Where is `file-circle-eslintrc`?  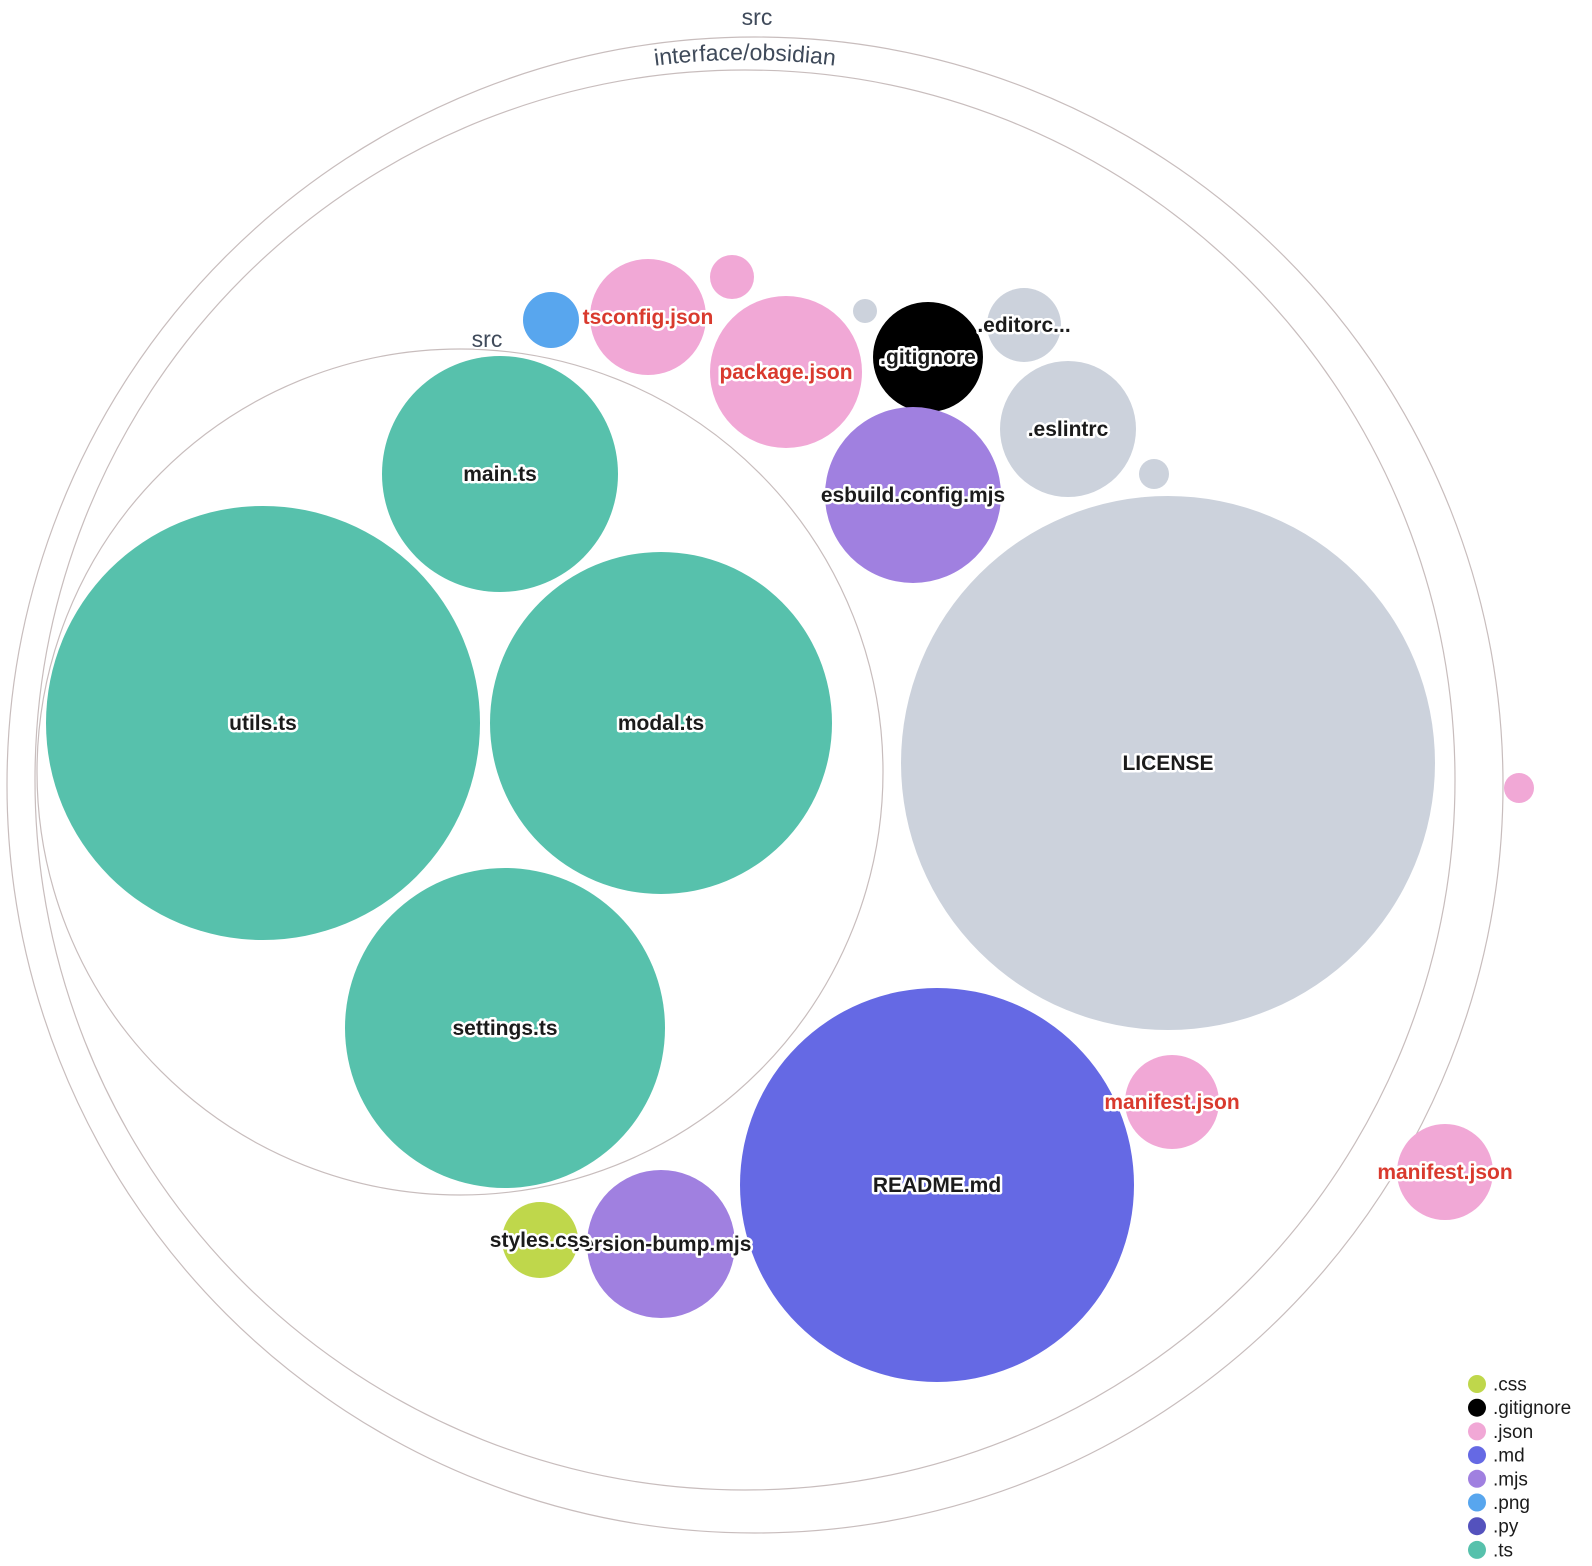 file-circle-eslintrc is located at coordinates (1068, 429).